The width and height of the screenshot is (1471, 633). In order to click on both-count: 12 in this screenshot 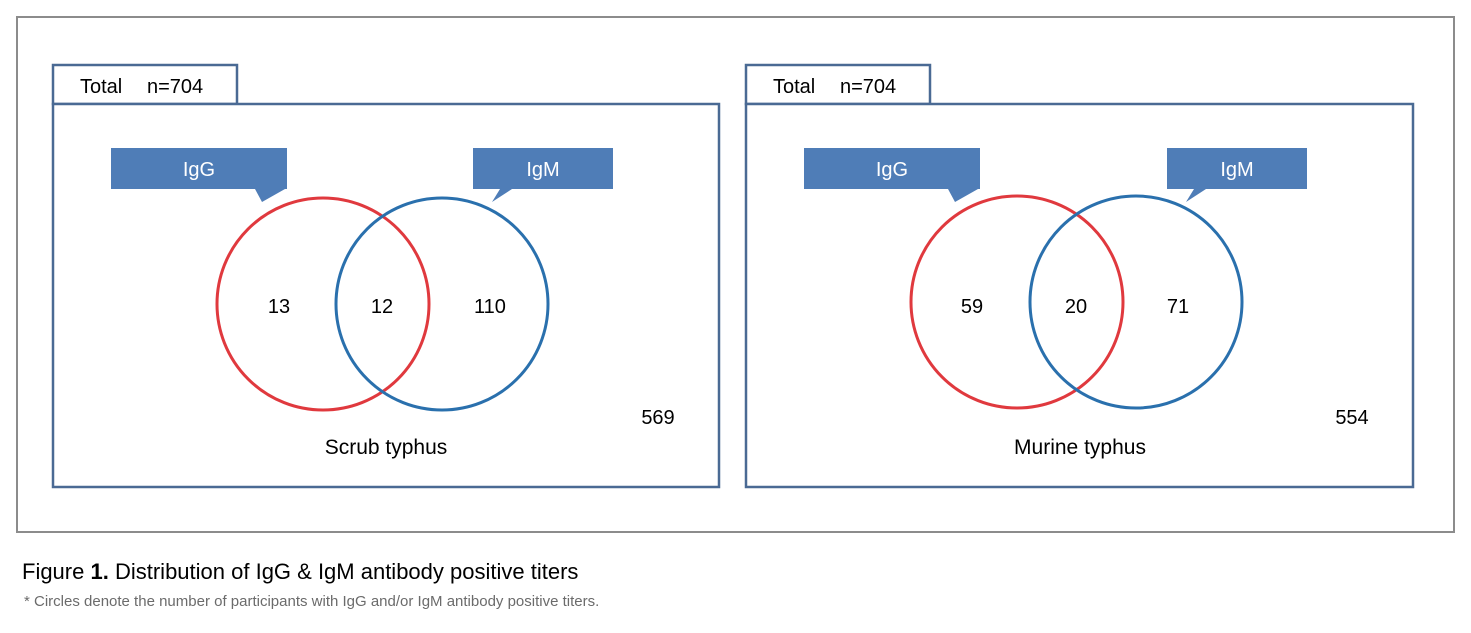, I will do `click(382, 307)`.